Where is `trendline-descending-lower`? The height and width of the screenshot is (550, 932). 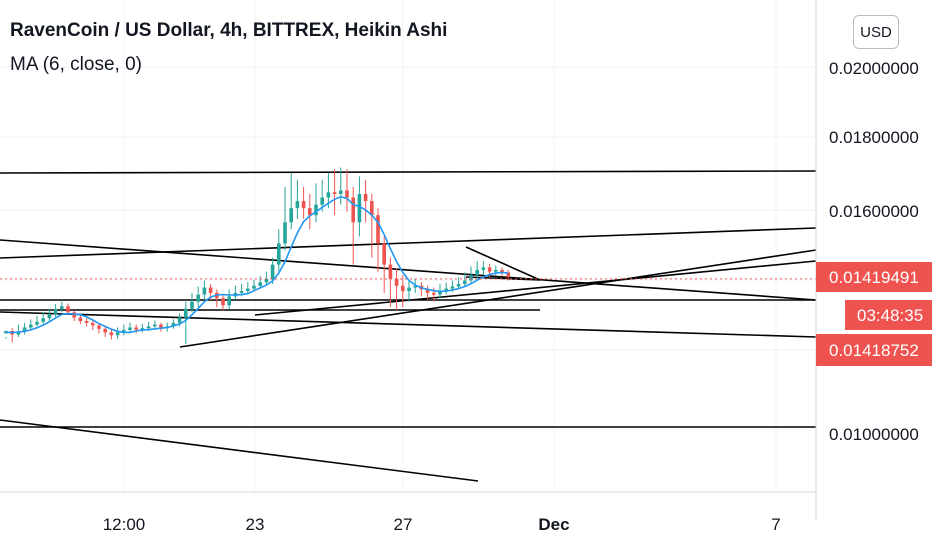
trendline-descending-lower is located at coordinates (408, 324).